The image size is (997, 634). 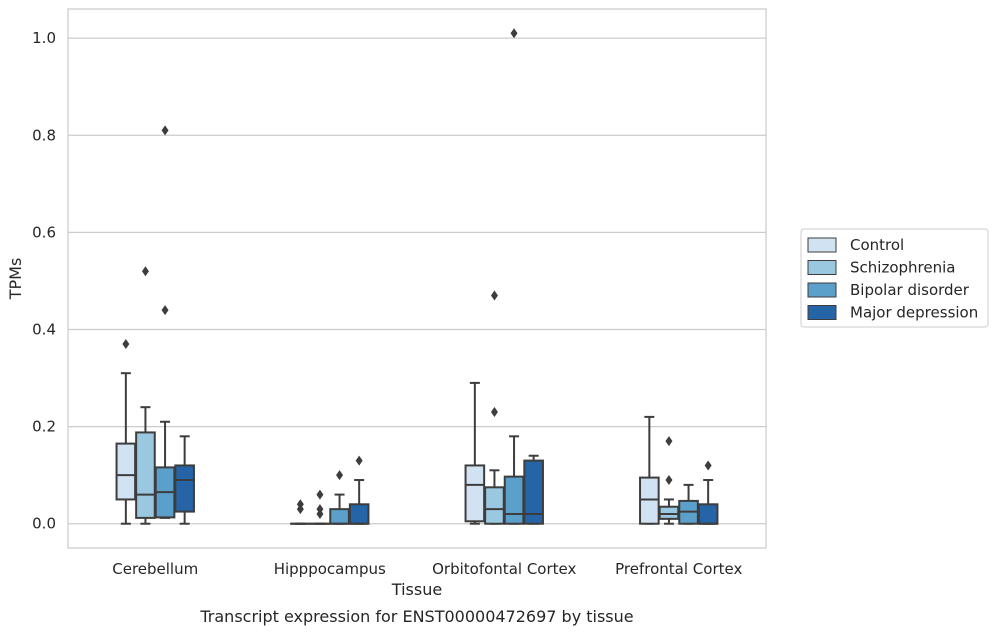 What do you see at coordinates (330, 569) in the screenshot?
I see `x-tick-label: Hipppocampus` at bounding box center [330, 569].